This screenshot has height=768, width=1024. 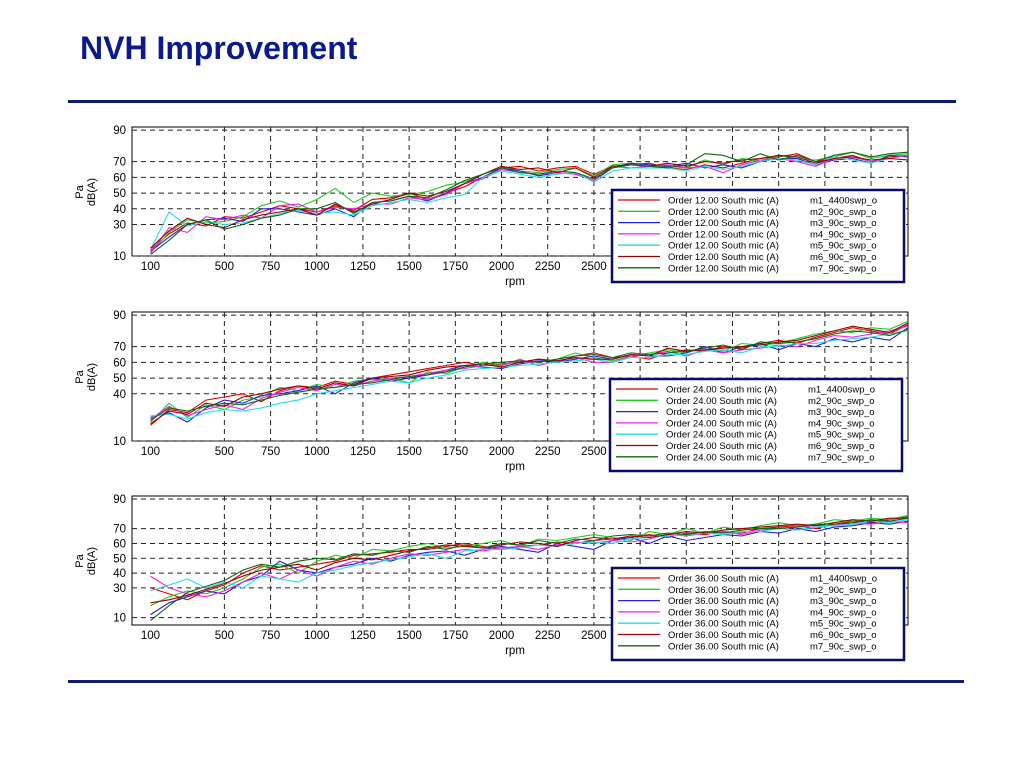 What do you see at coordinates (219, 48) in the screenshot?
I see `page-title: NVH Improvement` at bounding box center [219, 48].